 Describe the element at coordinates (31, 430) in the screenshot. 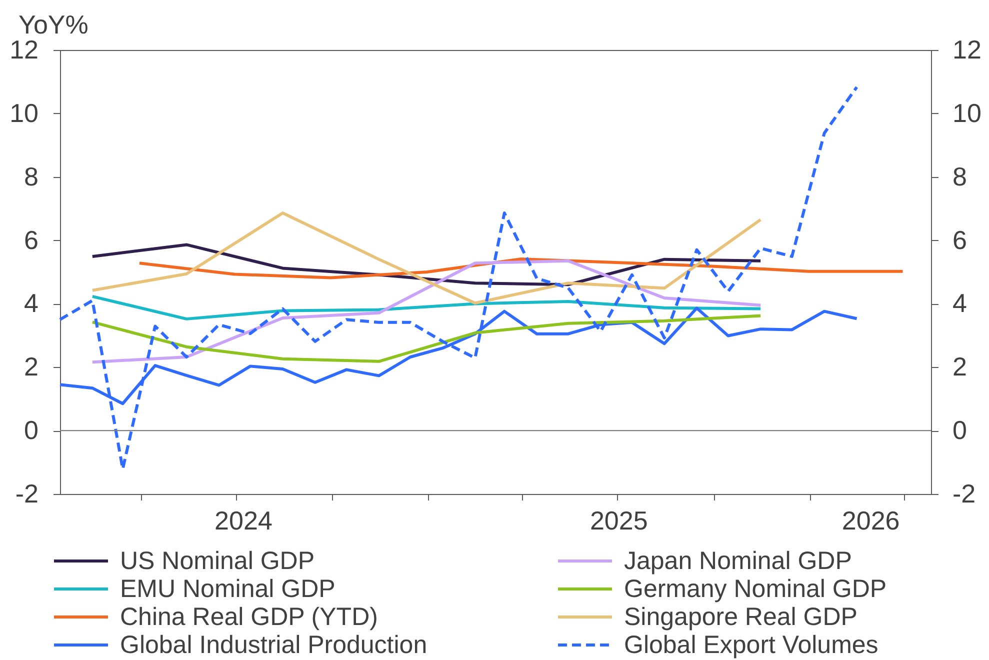

I see `y-tick-label: 0` at that location.